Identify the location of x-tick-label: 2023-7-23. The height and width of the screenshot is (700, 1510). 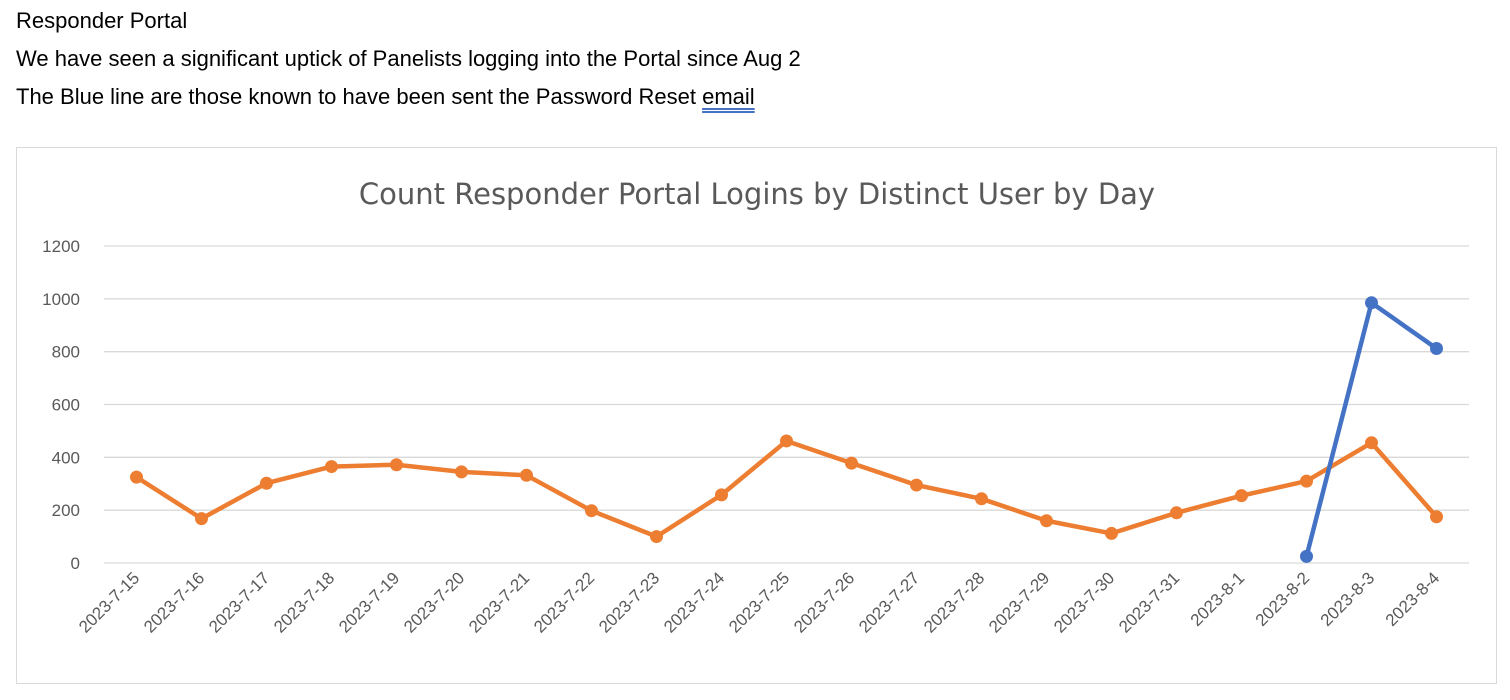
(629, 602).